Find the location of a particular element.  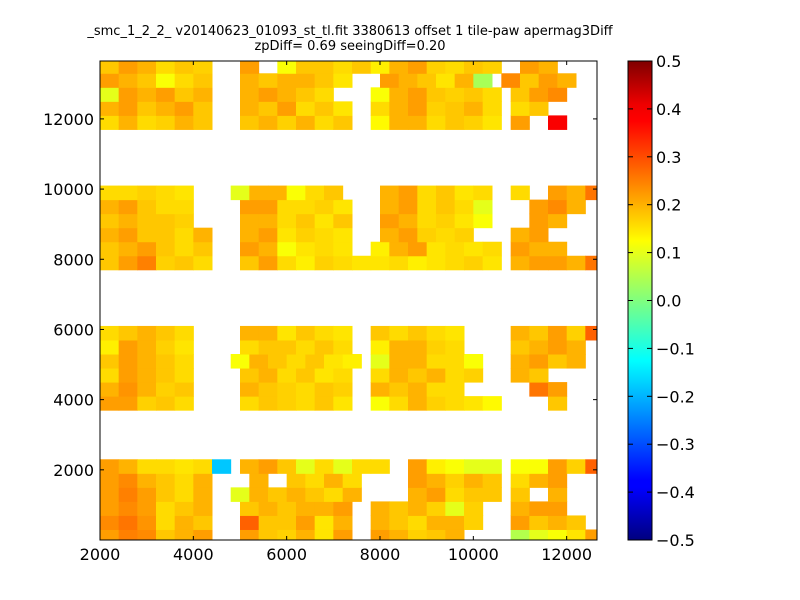

y-tick-label: 2000 is located at coordinates (73, 470).